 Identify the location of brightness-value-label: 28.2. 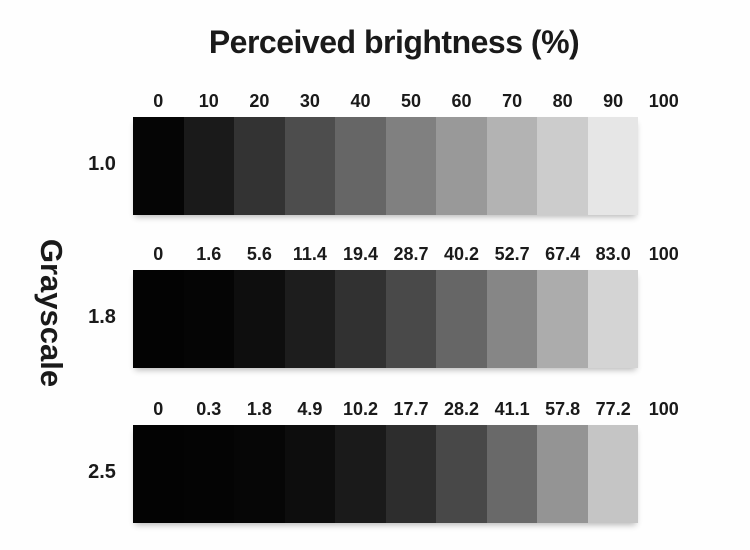
(462, 409).